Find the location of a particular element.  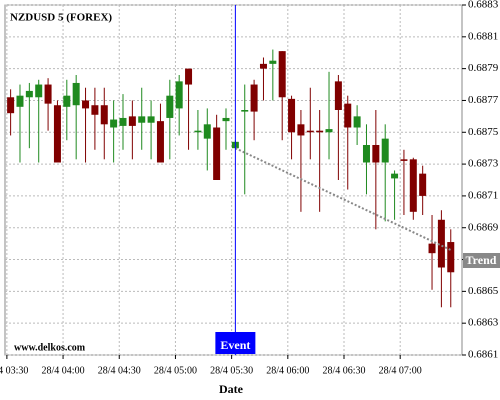

y-tick-label: 0.6879 is located at coordinates (483, 68).